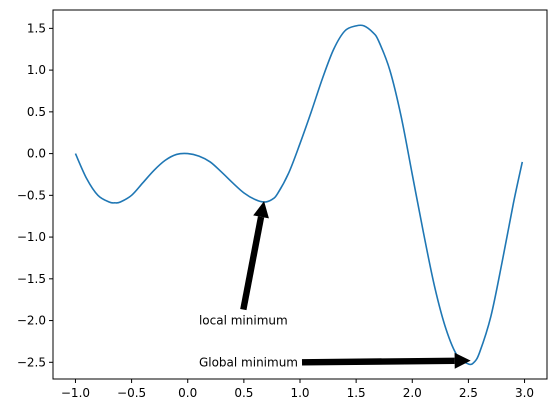 The height and width of the screenshot is (413, 559). Describe the element at coordinates (36, 28) in the screenshot. I see `y-tick-label: 1.5` at that location.